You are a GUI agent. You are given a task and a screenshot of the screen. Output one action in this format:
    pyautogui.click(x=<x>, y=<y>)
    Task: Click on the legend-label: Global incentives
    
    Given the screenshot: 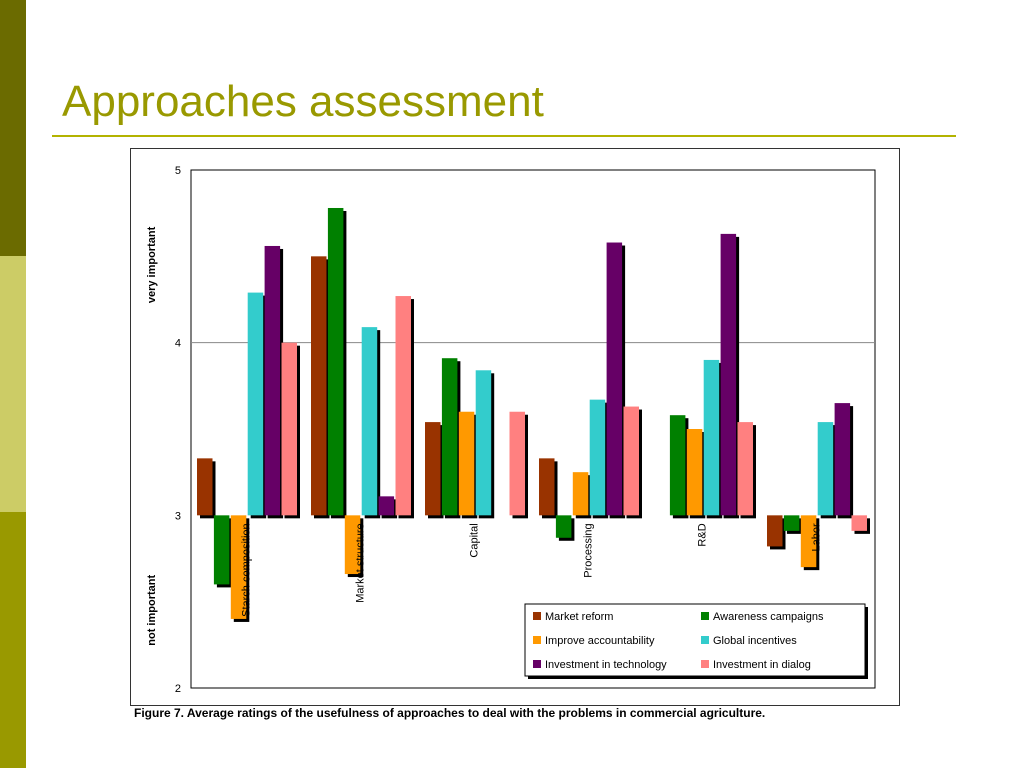 What is the action you would take?
    pyautogui.click(x=755, y=641)
    